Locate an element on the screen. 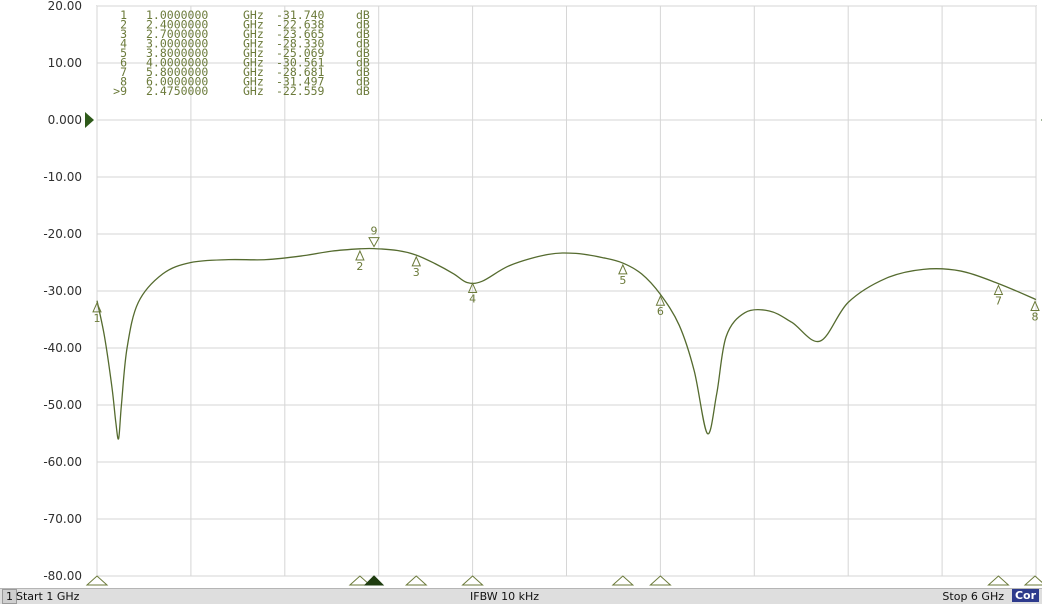 Image resolution: width=1042 pixels, height=604 pixels. marker-4-indicator is located at coordinates (472, 580).